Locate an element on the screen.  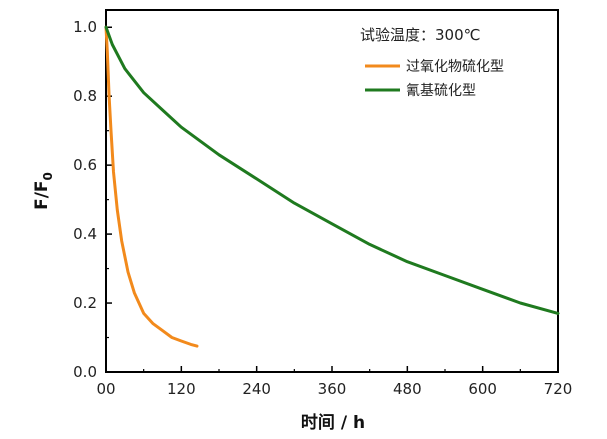
y-tick-label: 0.8 is located at coordinates (85, 96).